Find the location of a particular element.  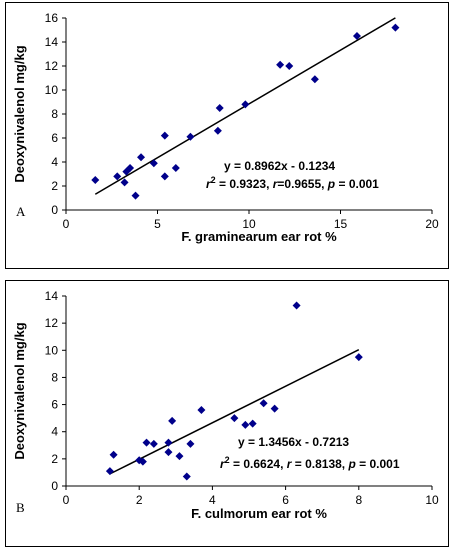

regression-stats: r2 = 0.6624, r = 0.8138, p = 0.001 is located at coordinates (310, 463).